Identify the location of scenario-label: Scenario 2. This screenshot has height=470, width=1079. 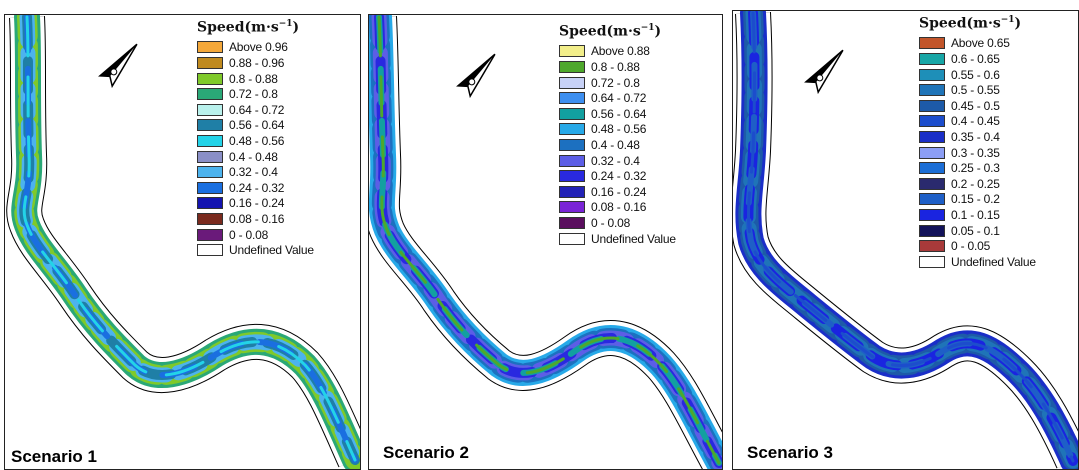
(426, 452).